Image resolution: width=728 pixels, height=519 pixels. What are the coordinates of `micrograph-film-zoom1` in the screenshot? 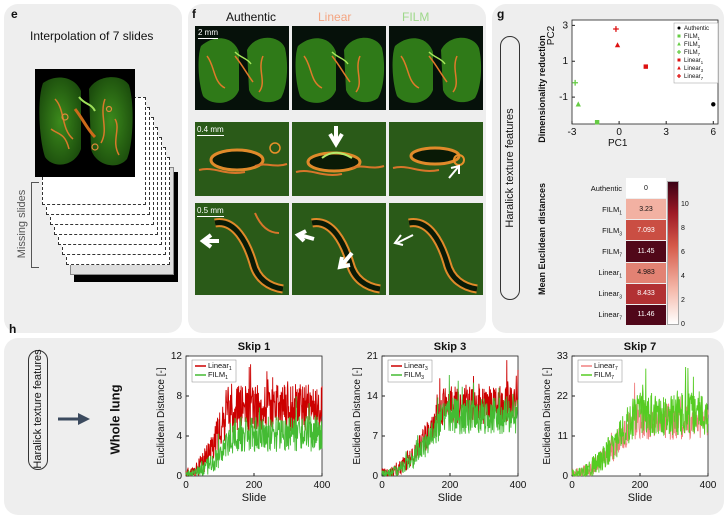 It's located at (436, 159).